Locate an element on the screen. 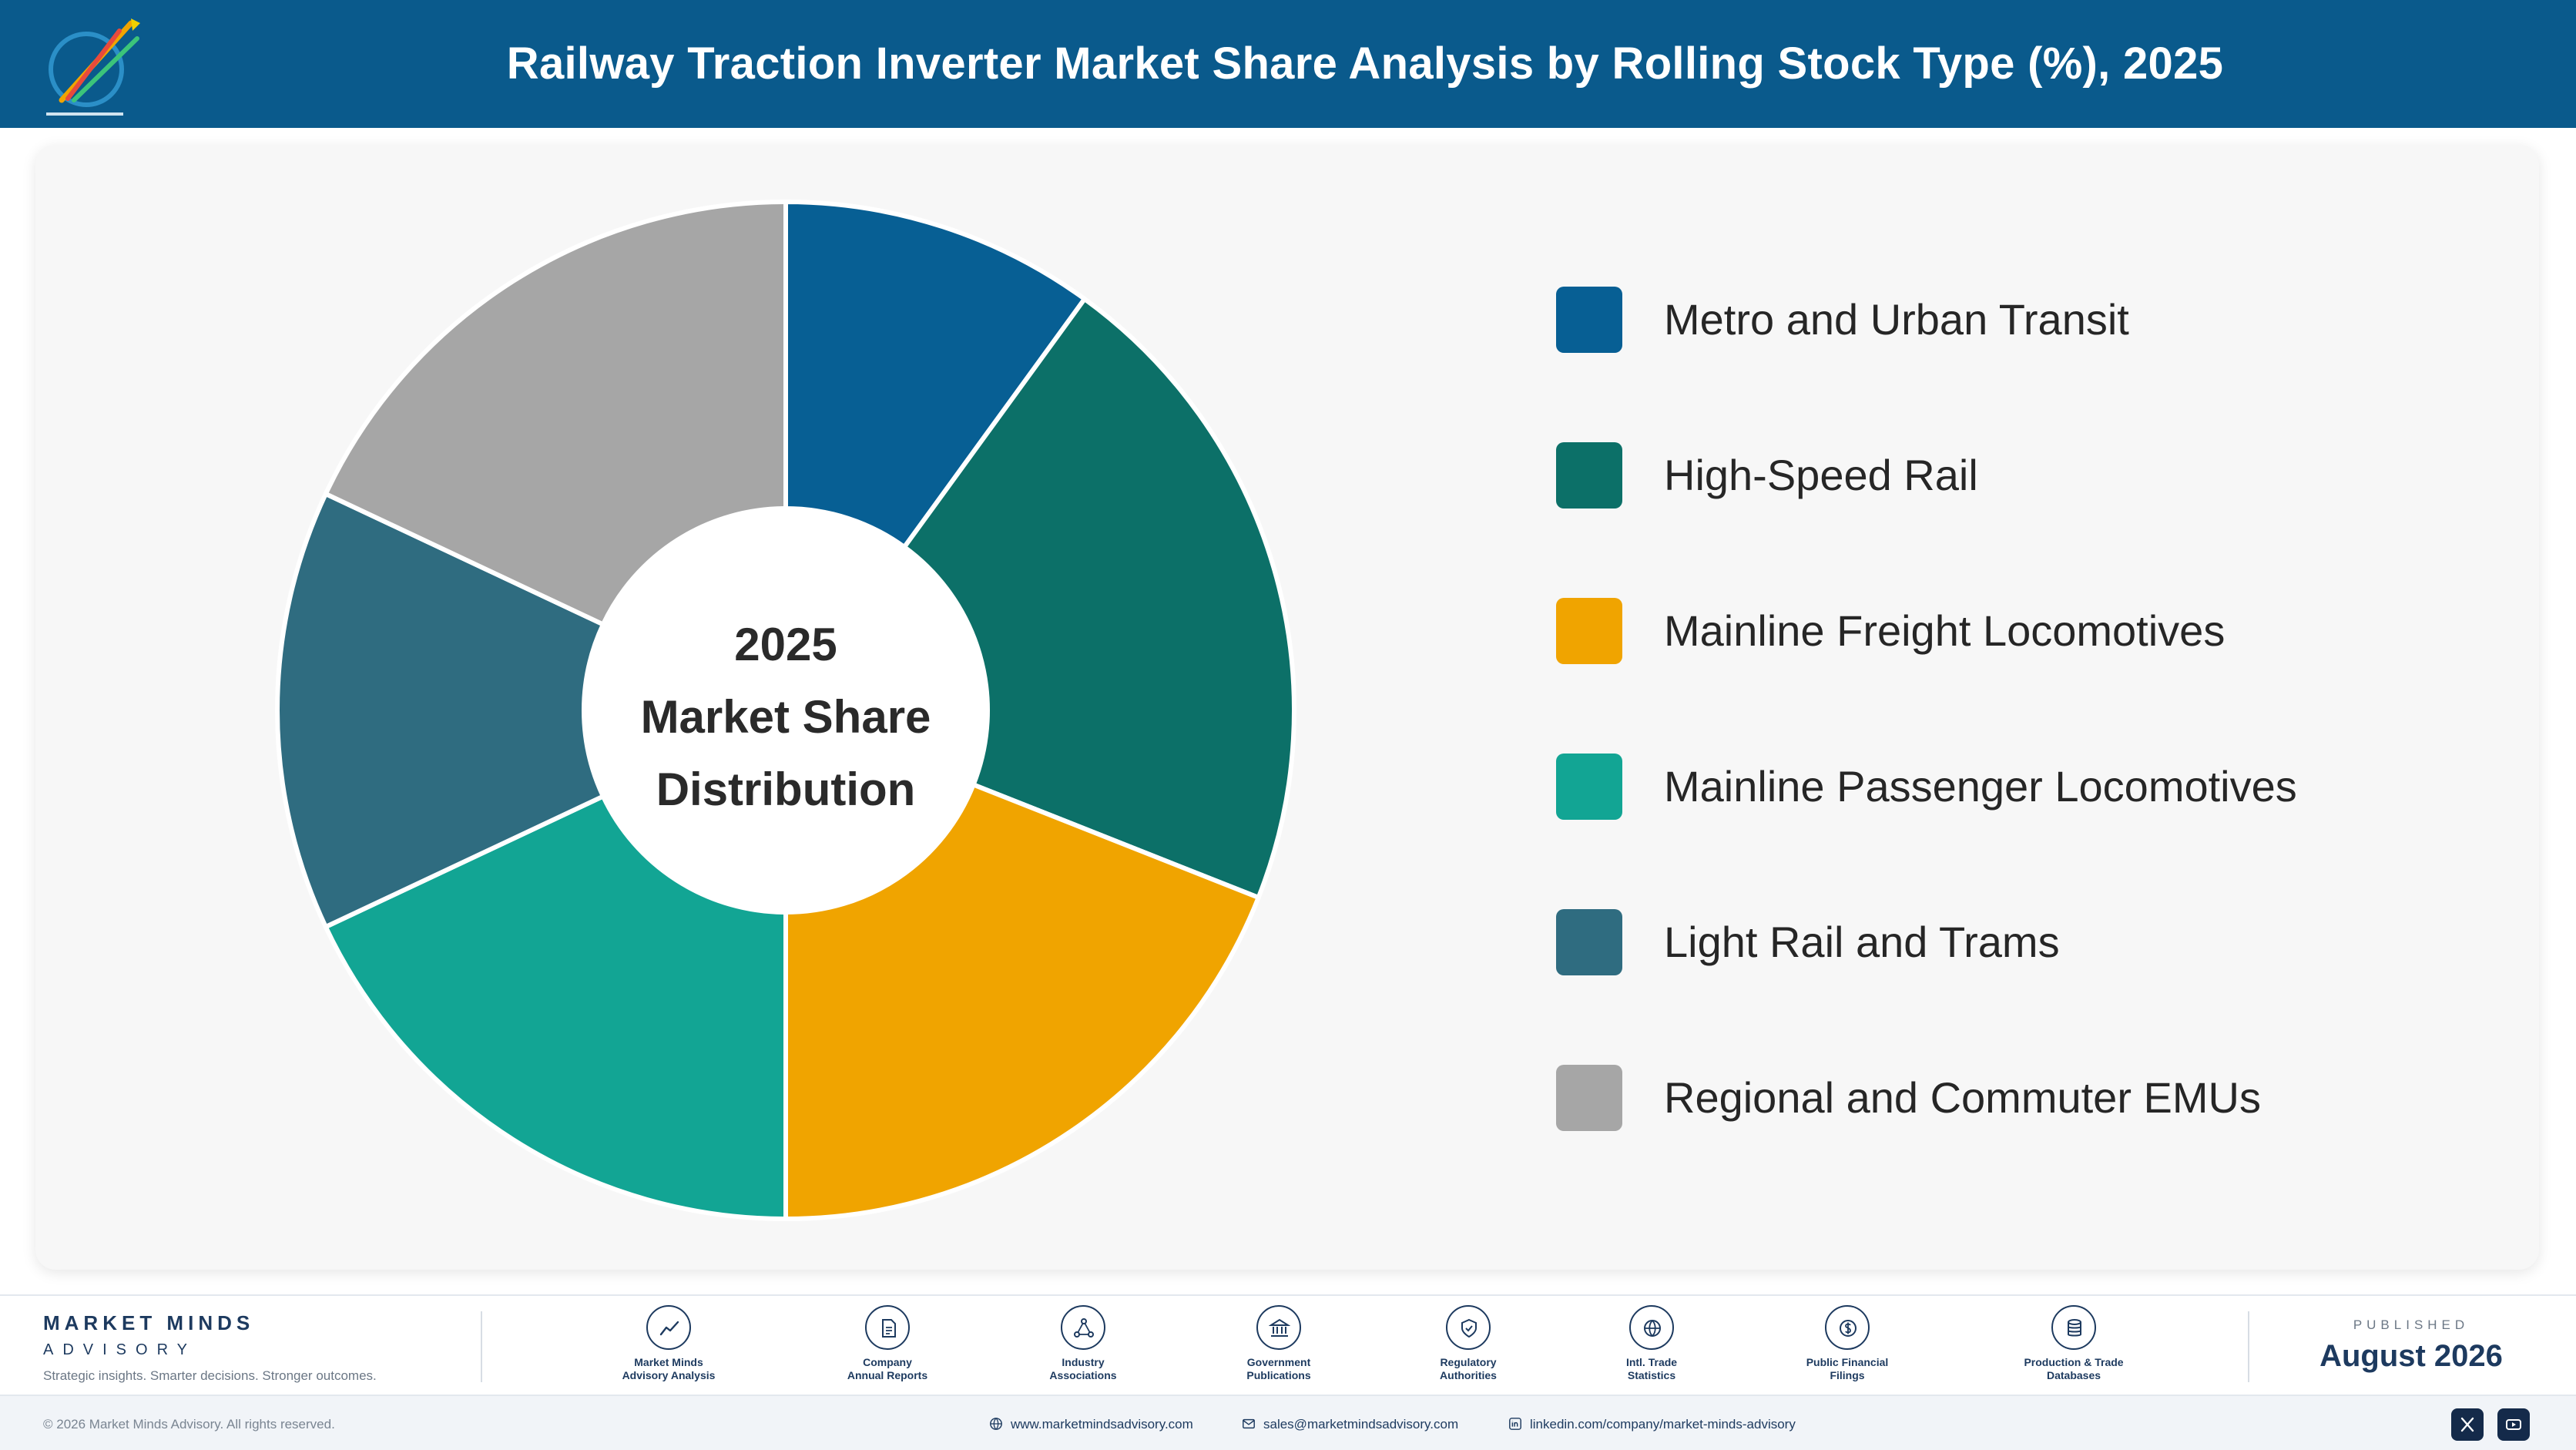  website-text: www.marketmindsadvisory.com is located at coordinates (1102, 1424).